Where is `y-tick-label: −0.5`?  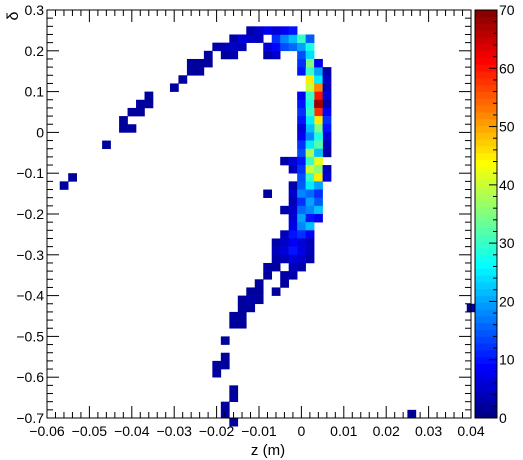
y-tick-label: −0.5 is located at coordinates (30, 336).